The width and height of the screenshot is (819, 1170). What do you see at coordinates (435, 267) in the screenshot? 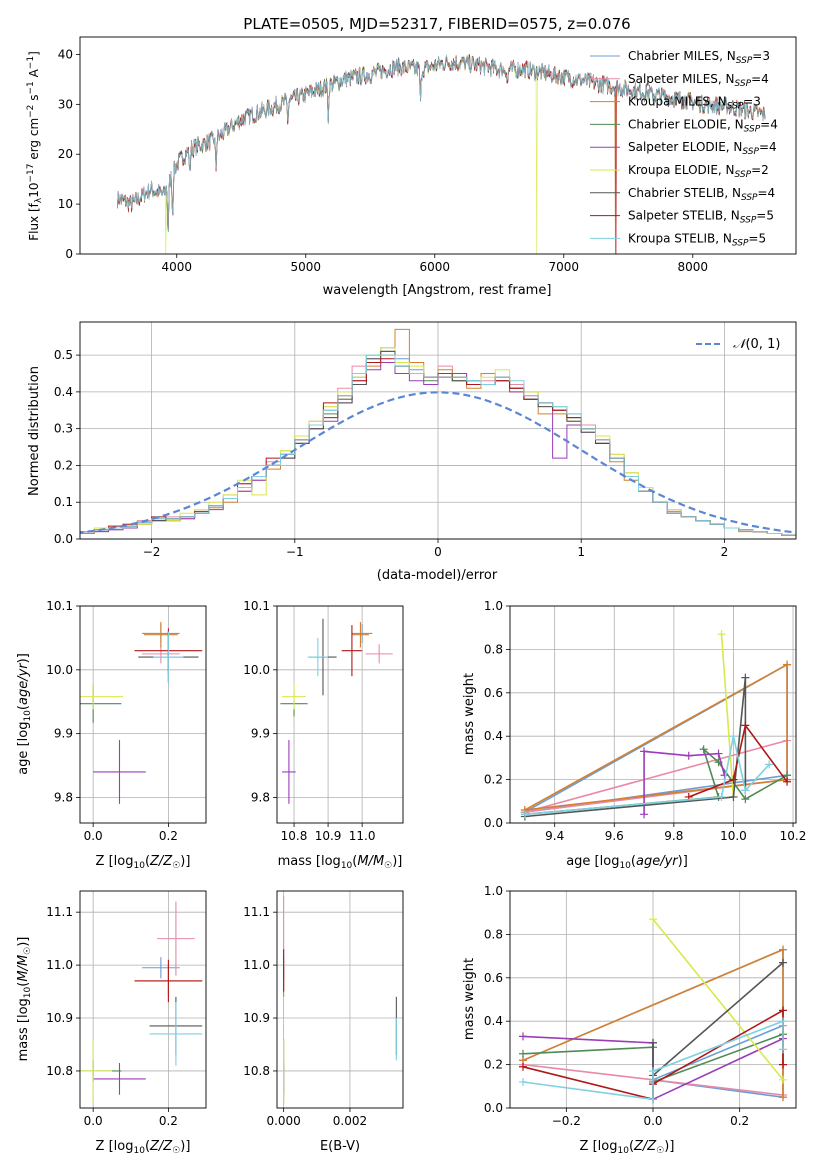
I see `x-tick-label: 6000` at bounding box center [435, 267].